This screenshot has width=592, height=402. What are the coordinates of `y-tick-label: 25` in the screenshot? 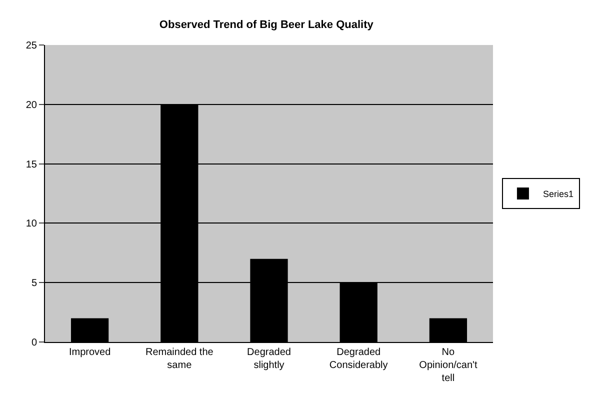 It's located at (32, 46).